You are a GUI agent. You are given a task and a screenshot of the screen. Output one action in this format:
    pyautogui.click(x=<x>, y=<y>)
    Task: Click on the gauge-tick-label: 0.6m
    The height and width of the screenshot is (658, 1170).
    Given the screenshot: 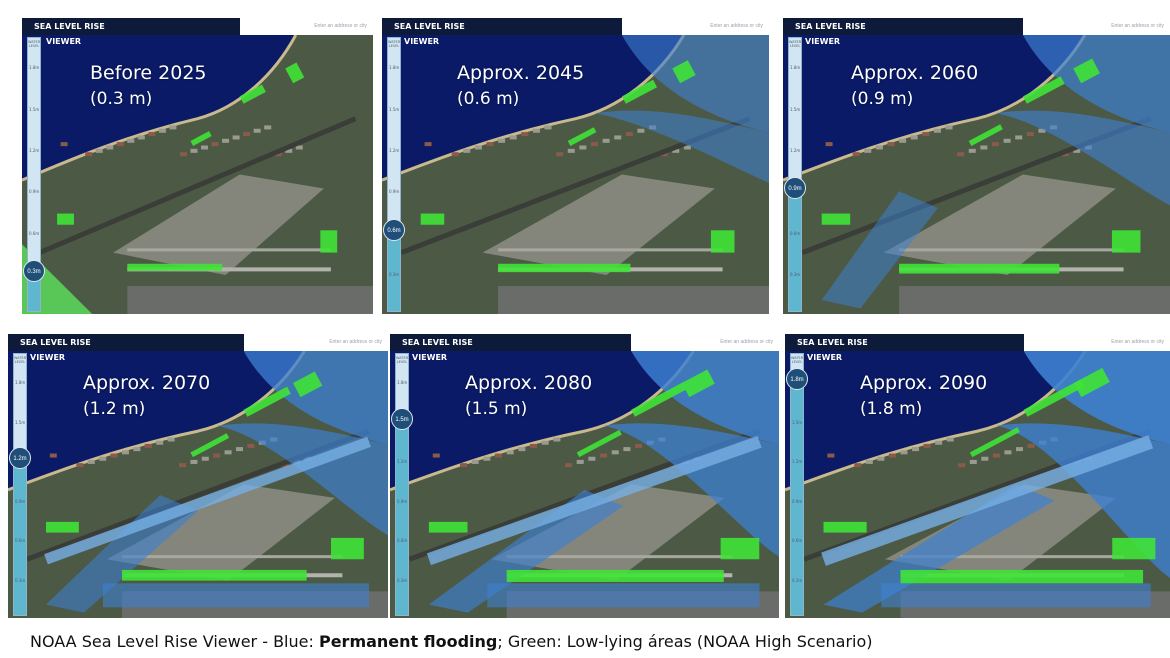 What is the action you would take?
    pyautogui.click(x=20, y=540)
    